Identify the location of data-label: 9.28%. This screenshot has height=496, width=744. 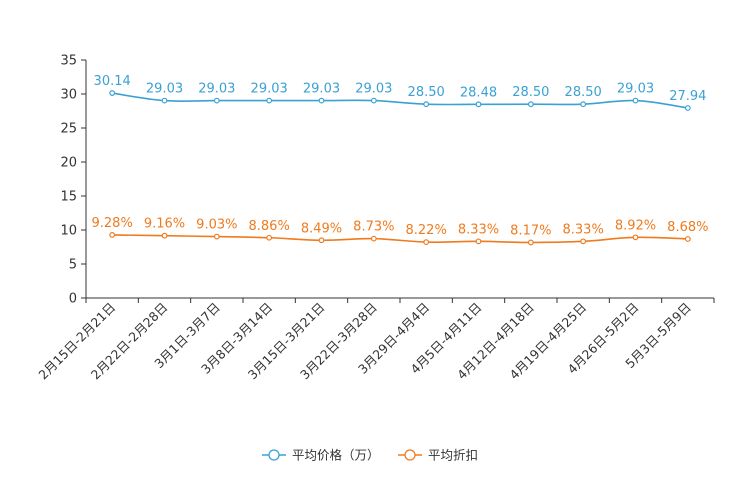
(112, 223).